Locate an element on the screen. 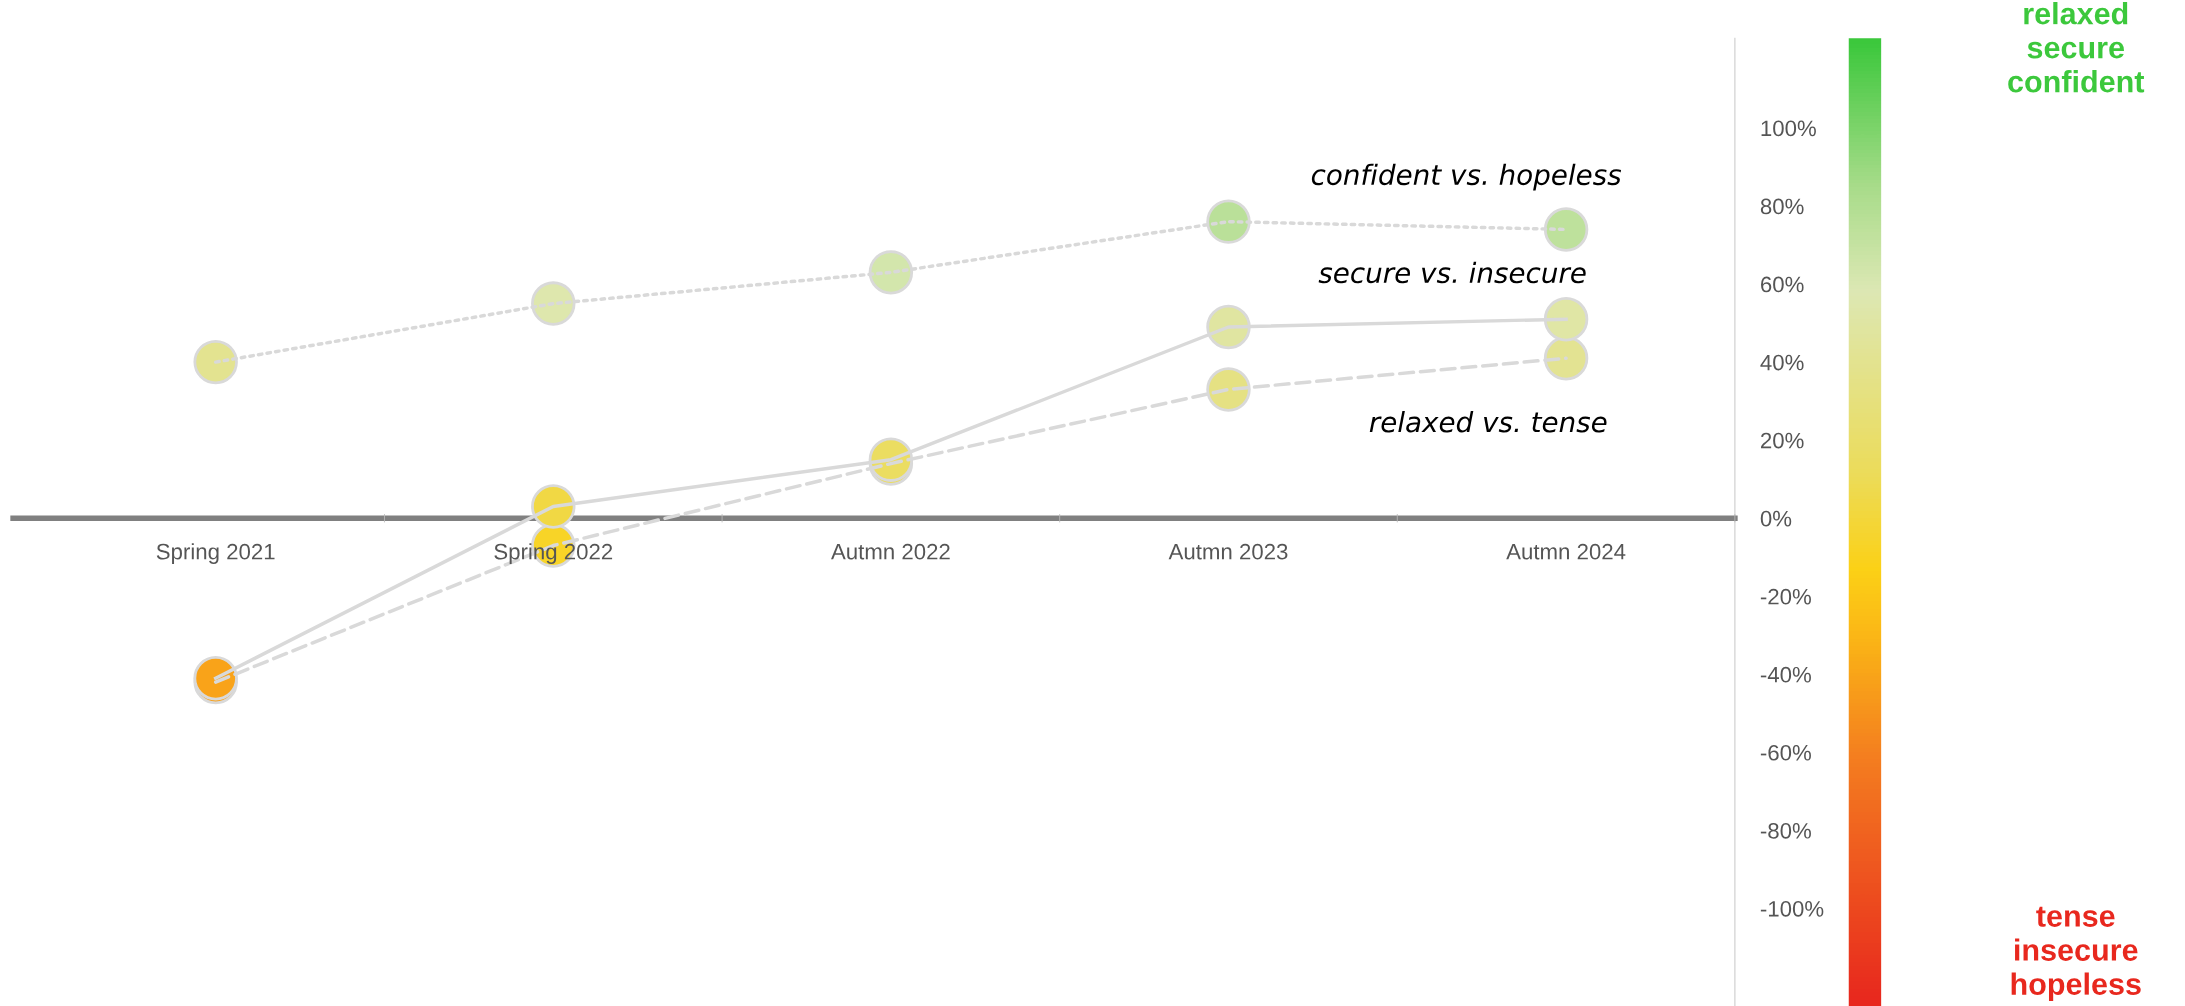  x-tick-label: Autmn 2024 is located at coordinates (1566, 551).